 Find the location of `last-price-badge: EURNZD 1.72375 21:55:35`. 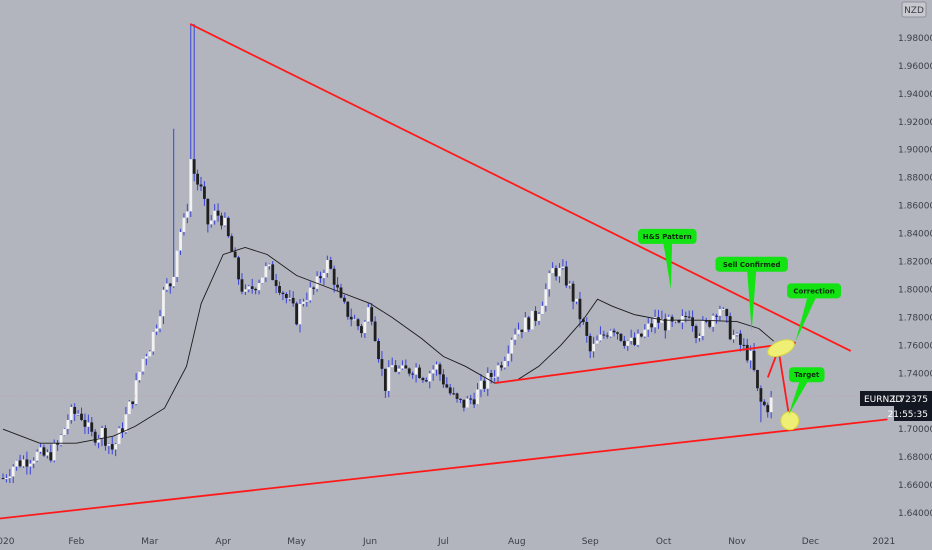

last-price-badge: EURNZD 1.72375 21:55:35 is located at coordinates (896, 406).